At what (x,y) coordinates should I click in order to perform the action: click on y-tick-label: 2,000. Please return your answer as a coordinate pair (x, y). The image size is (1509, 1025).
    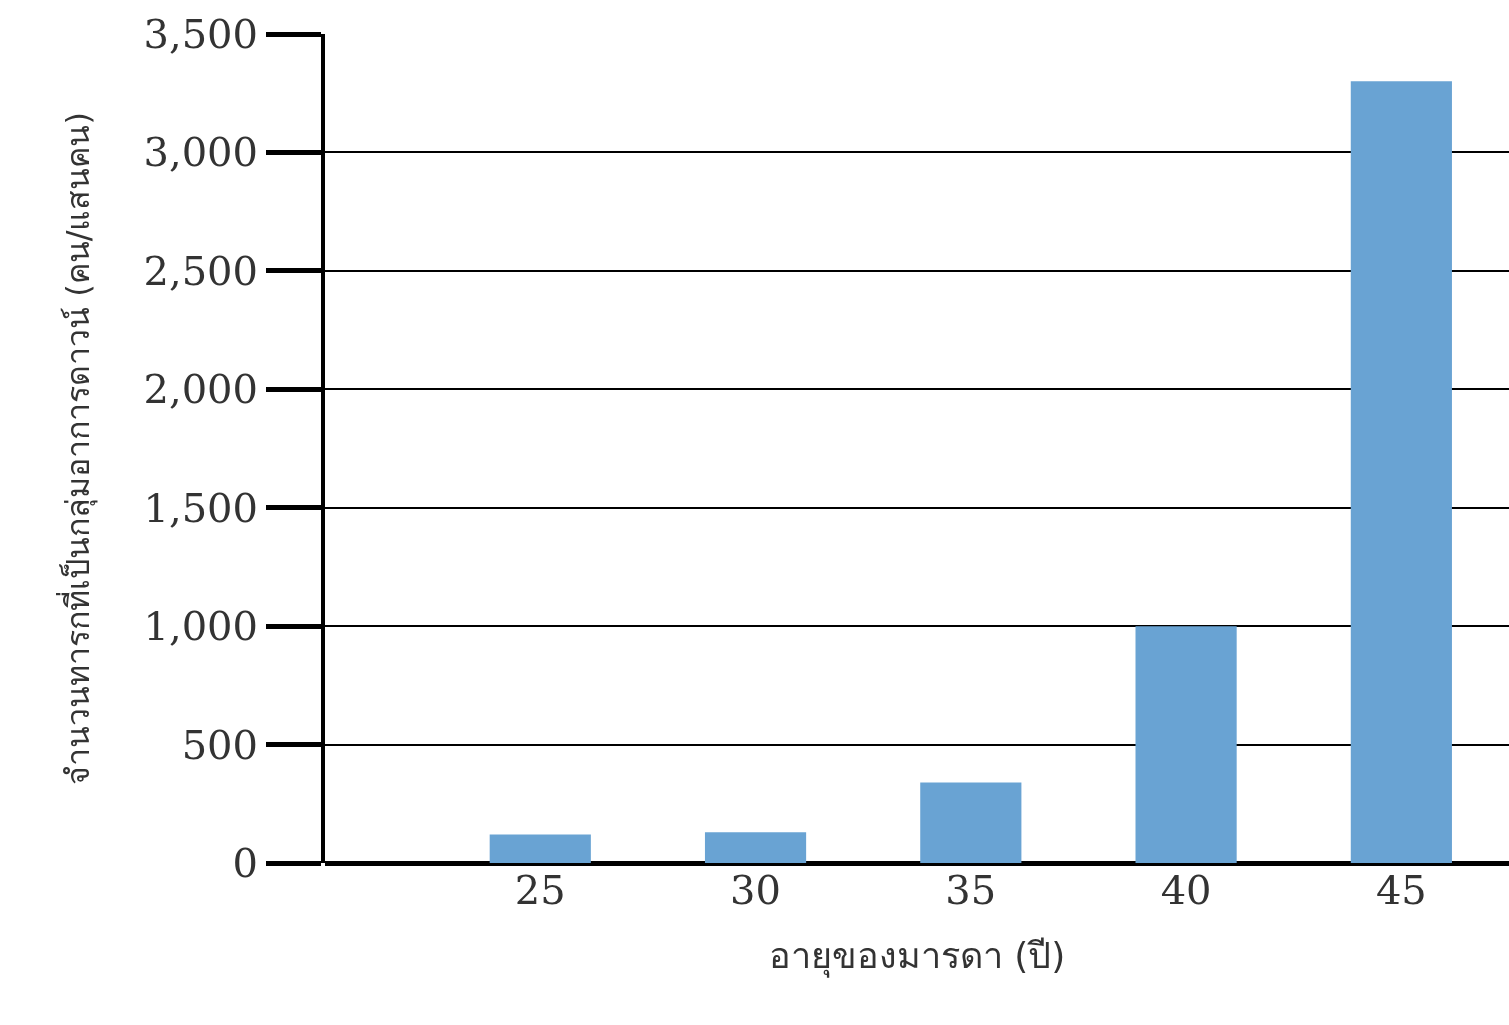
    Looking at the image, I should click on (200, 389).